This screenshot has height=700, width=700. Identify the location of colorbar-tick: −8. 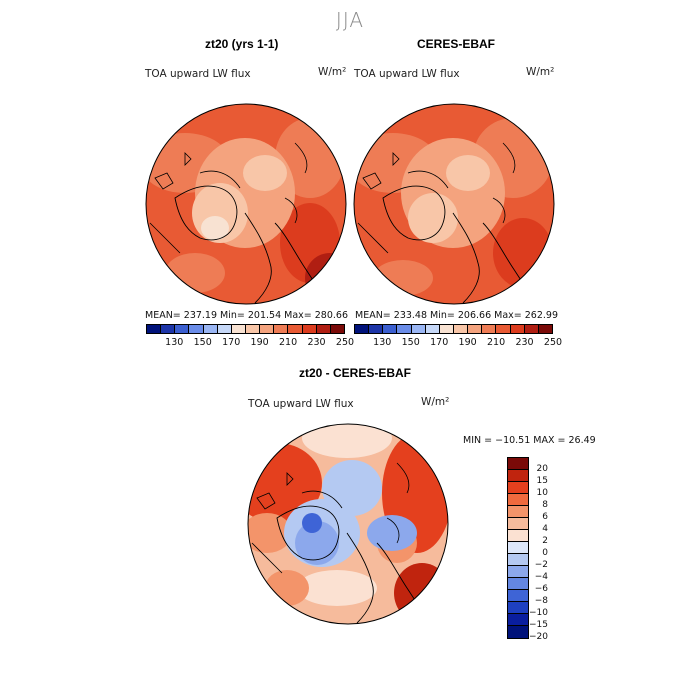
(541, 601).